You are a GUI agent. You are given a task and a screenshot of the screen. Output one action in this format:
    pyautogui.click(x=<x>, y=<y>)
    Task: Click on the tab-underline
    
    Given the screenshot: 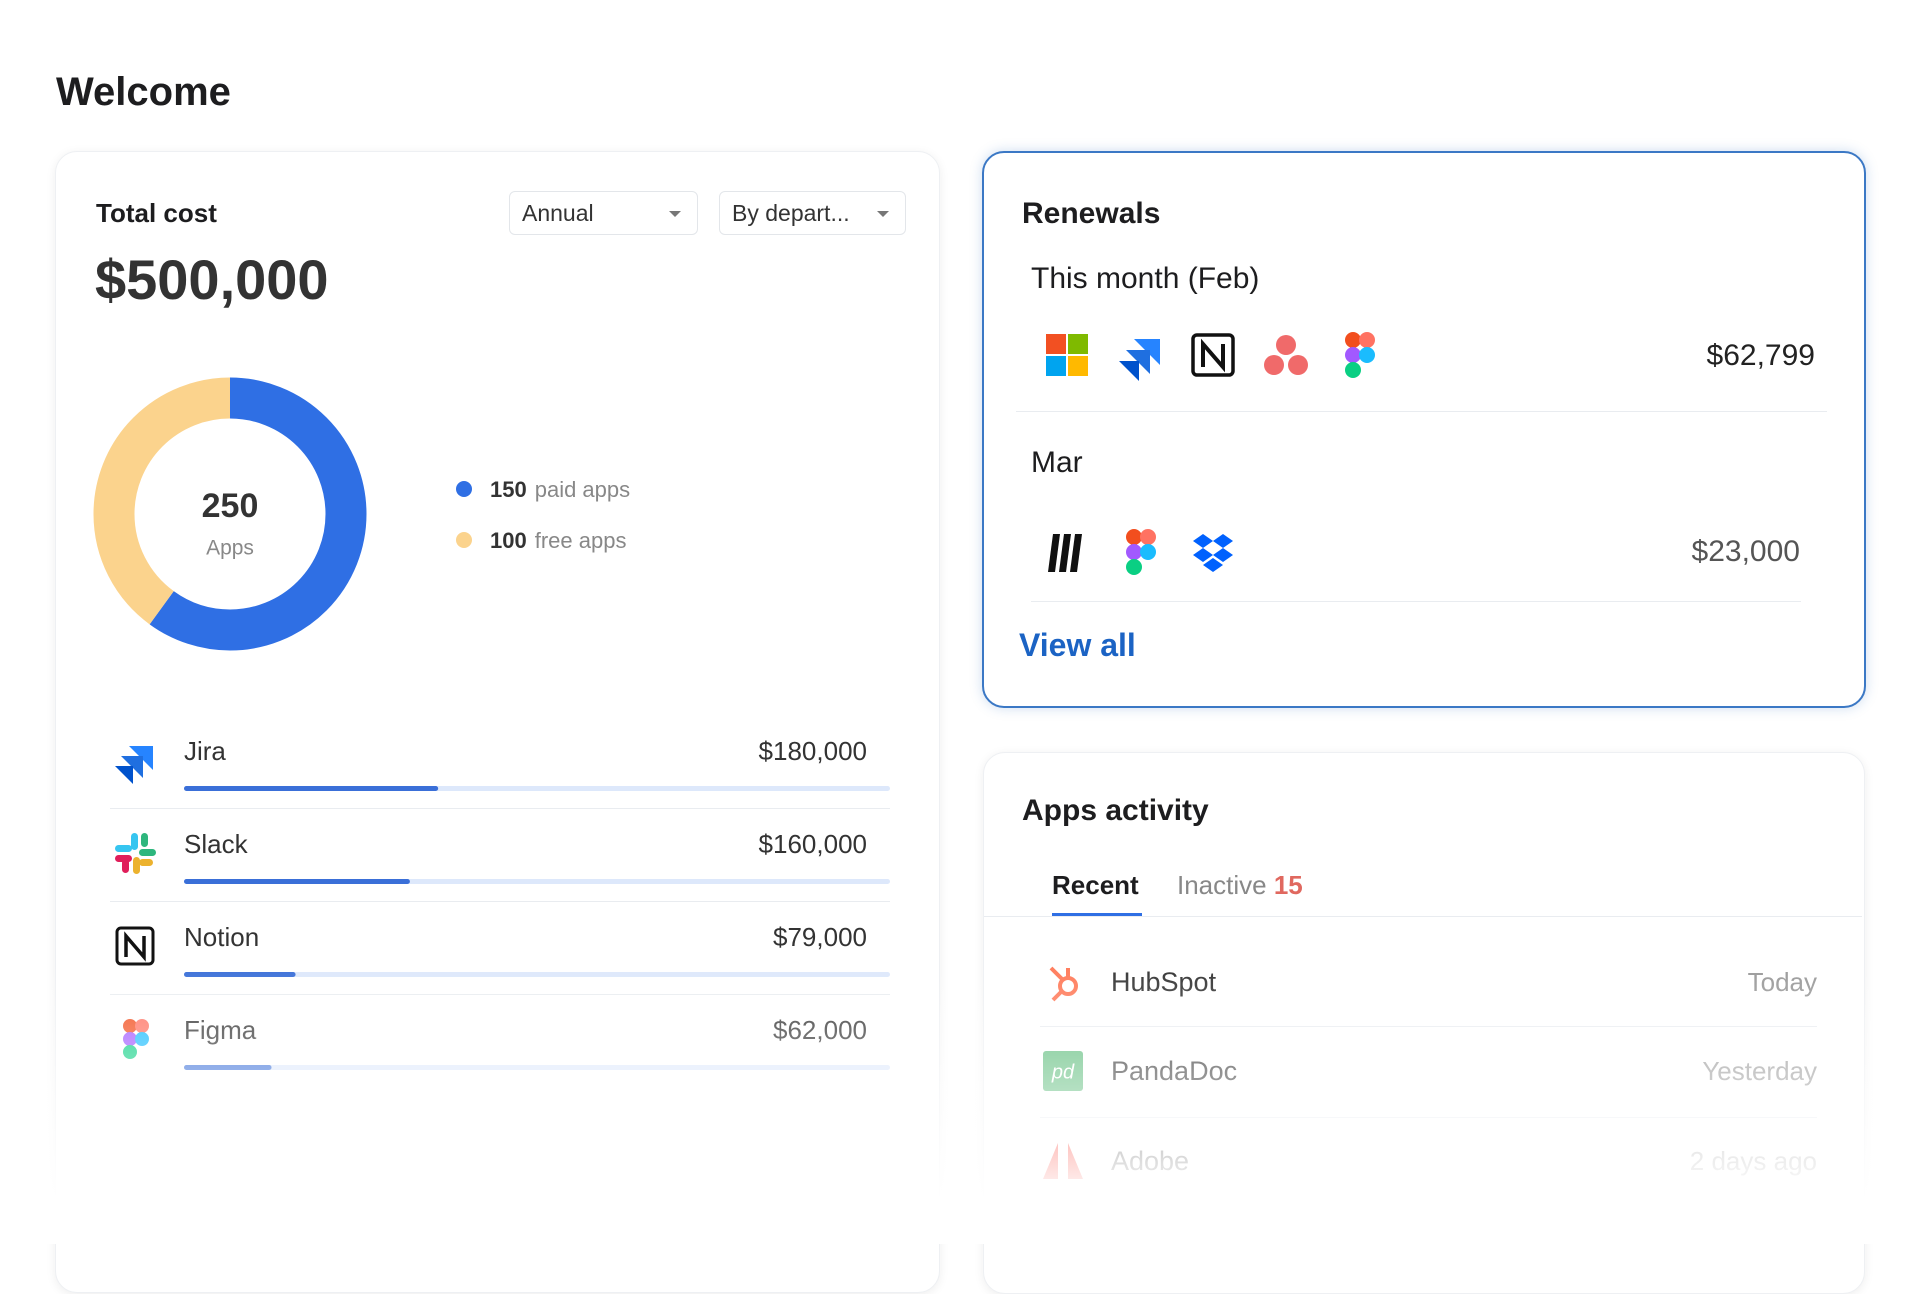 What is the action you would take?
    pyautogui.click(x=1097, y=914)
    